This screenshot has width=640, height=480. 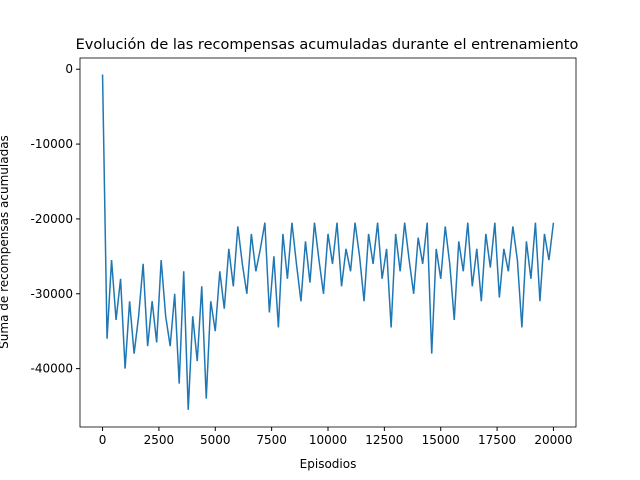 I want to click on y-tick-label: 0, so click(x=69, y=69).